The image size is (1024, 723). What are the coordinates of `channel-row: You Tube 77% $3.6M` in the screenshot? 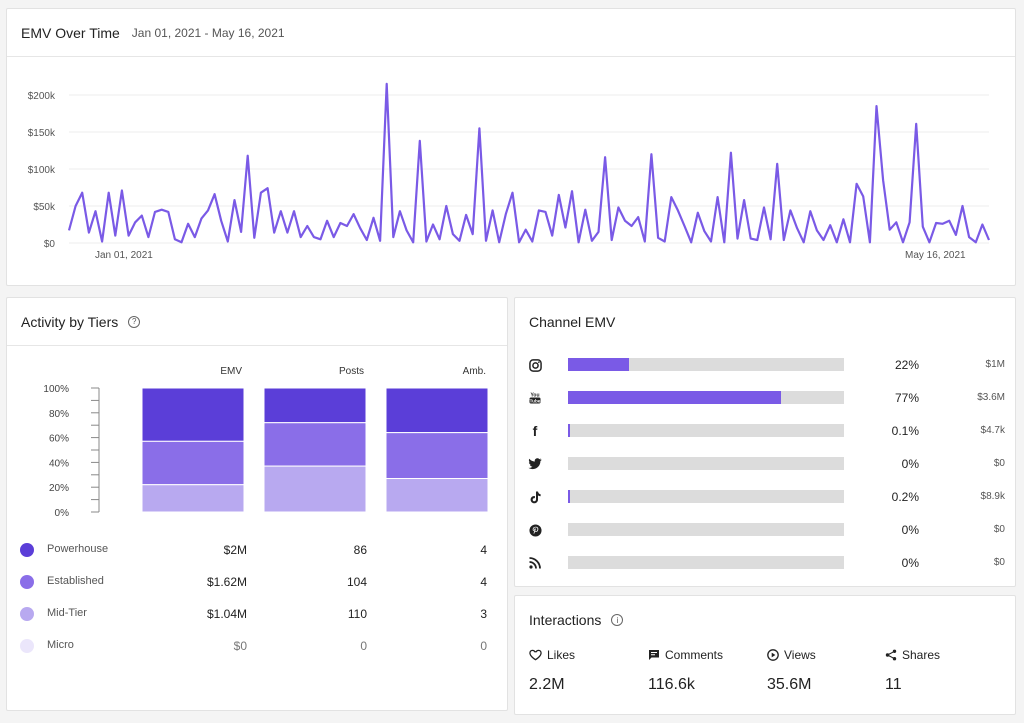 It's located at (765, 398).